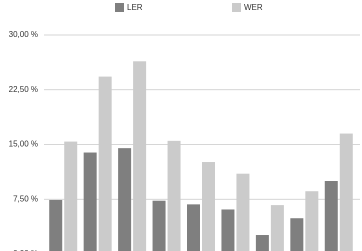 Image resolution: width=362 pixels, height=251 pixels. I want to click on y-tick-label: 22,50 %, so click(23, 89).